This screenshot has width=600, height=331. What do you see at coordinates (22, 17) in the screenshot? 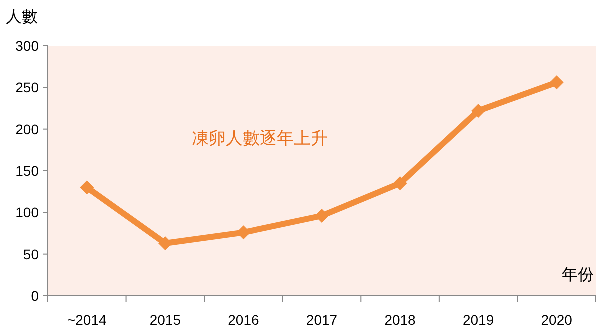
I see `y-axis-title: 人數` at bounding box center [22, 17].